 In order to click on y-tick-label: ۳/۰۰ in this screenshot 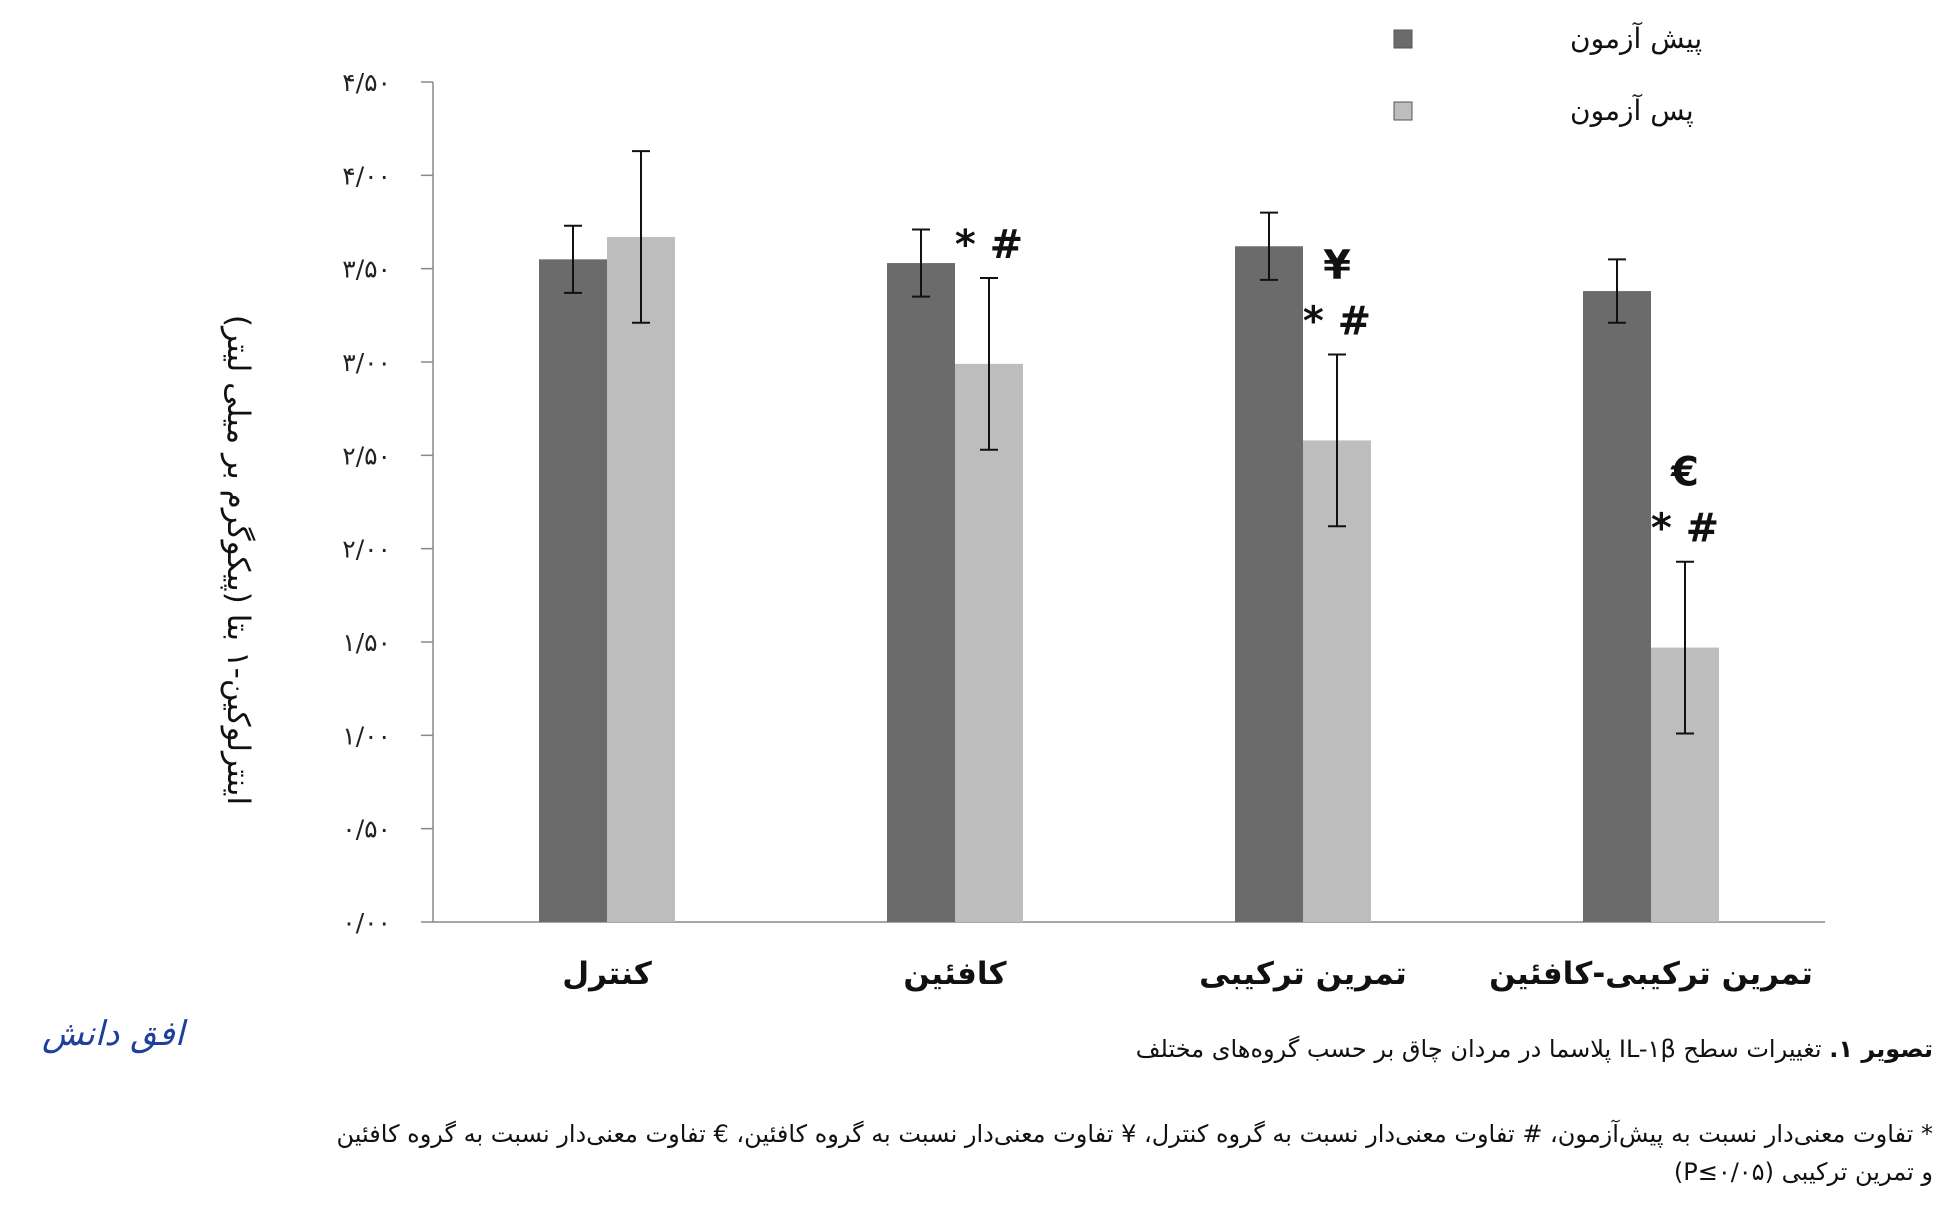, I will do `click(366, 362)`.